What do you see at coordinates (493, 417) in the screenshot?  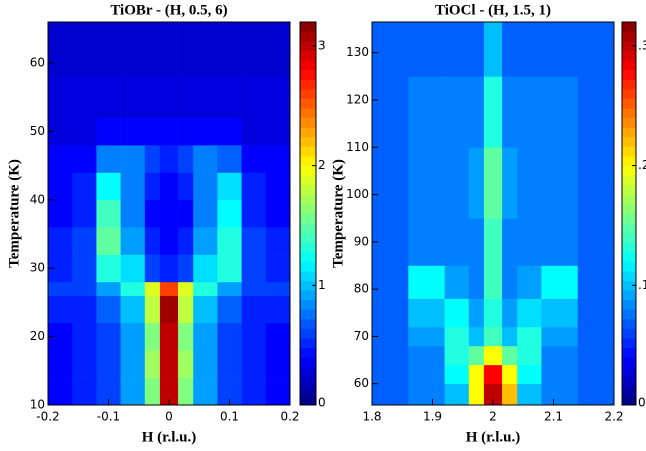 I see `x-tick-label: 2` at bounding box center [493, 417].